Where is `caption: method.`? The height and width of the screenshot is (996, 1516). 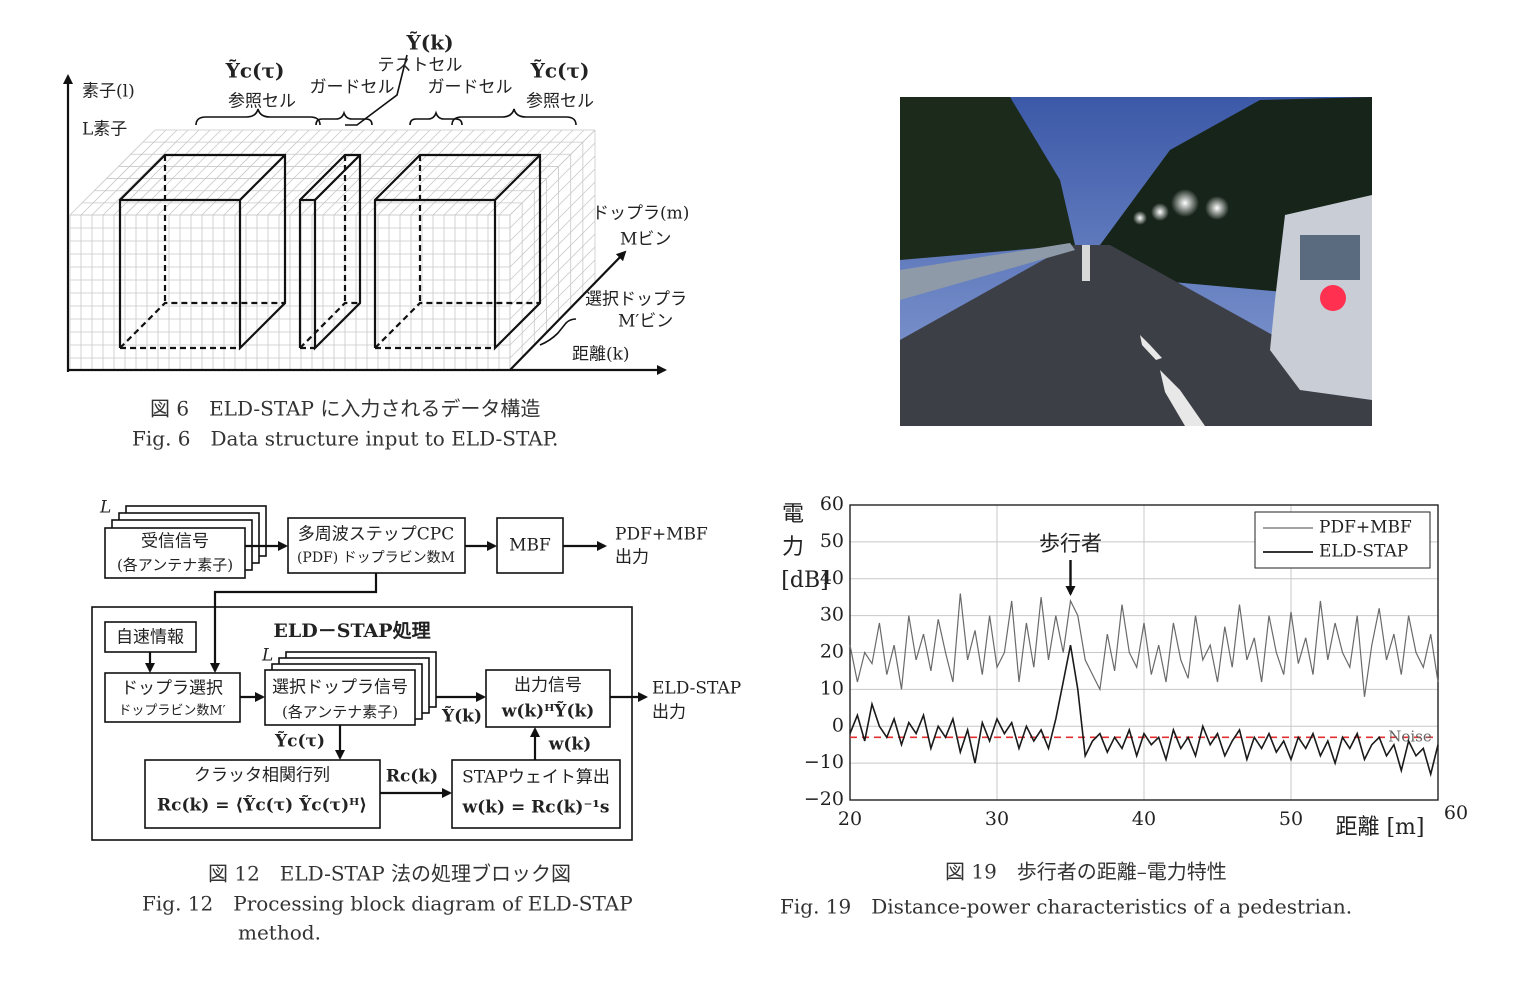
caption: method. is located at coordinates (279, 933).